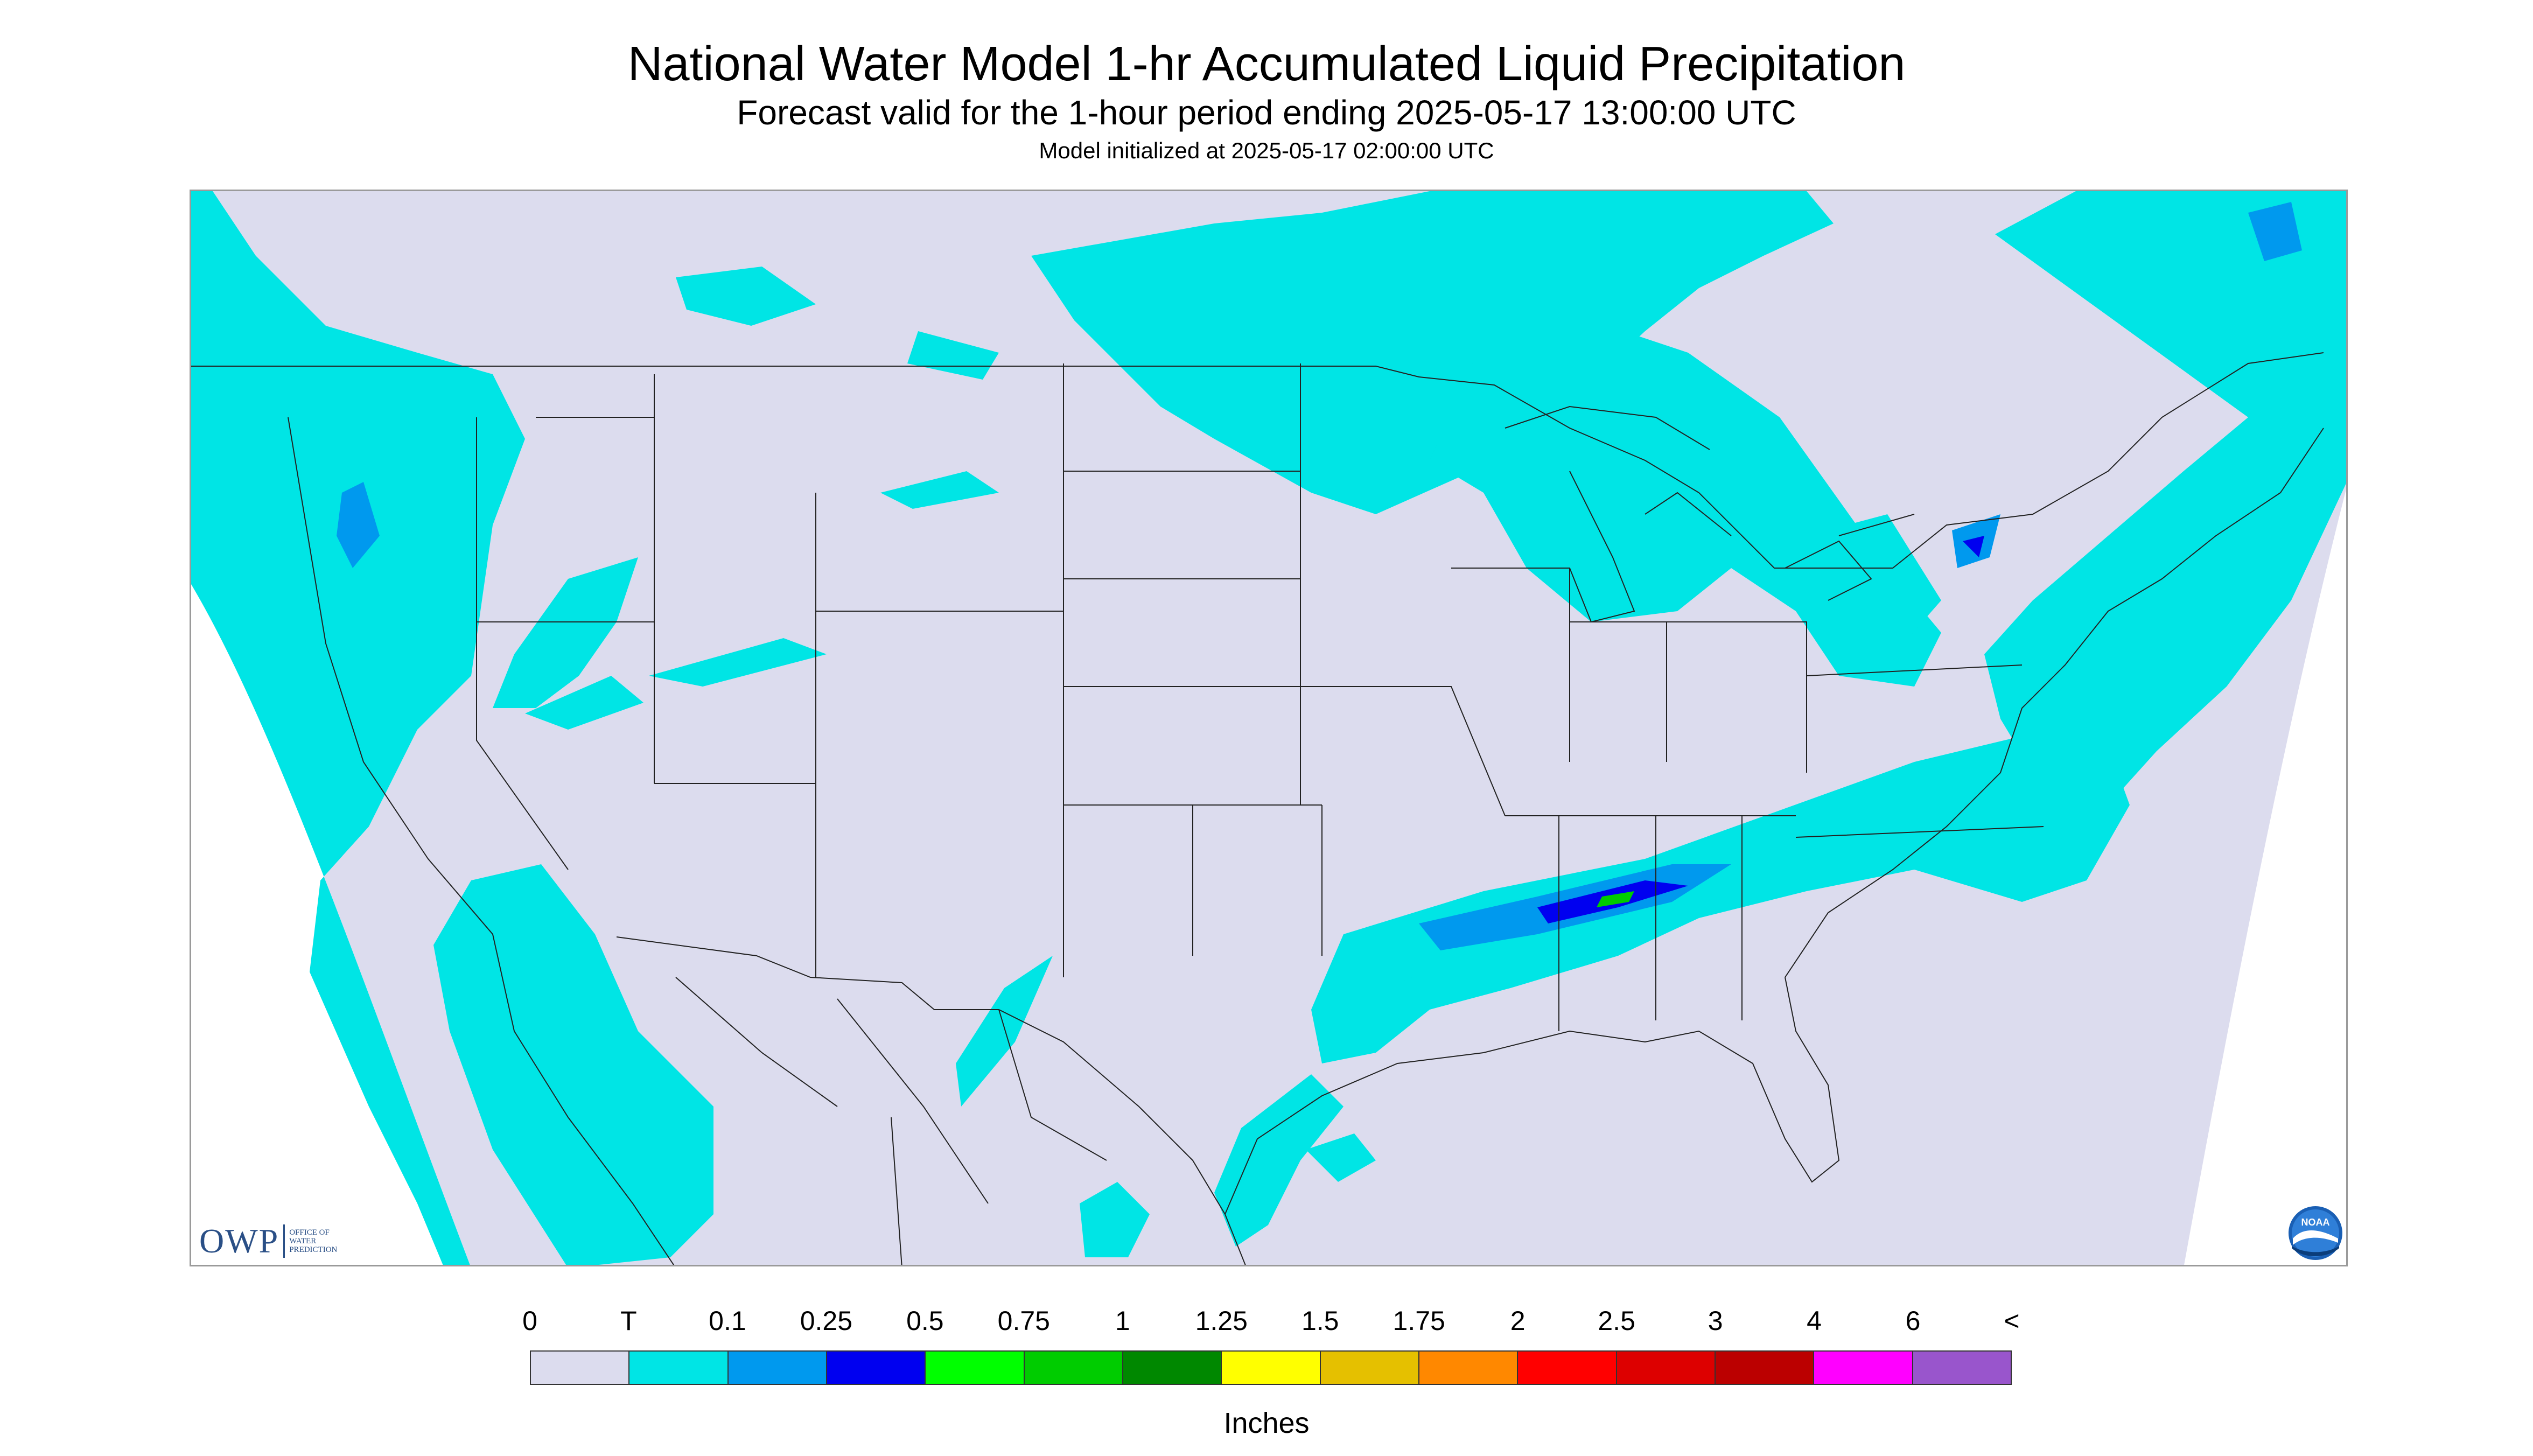 The image size is (2533, 1456). I want to click on legend-tick-label: 0, so click(529, 1321).